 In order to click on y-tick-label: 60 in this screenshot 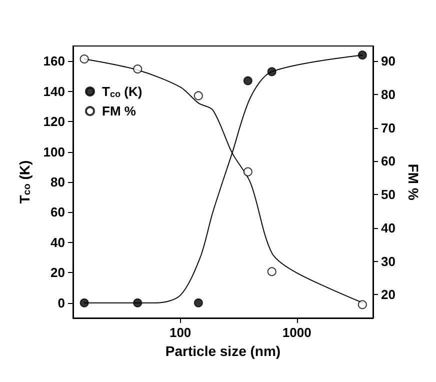, I will do `click(57, 212)`.